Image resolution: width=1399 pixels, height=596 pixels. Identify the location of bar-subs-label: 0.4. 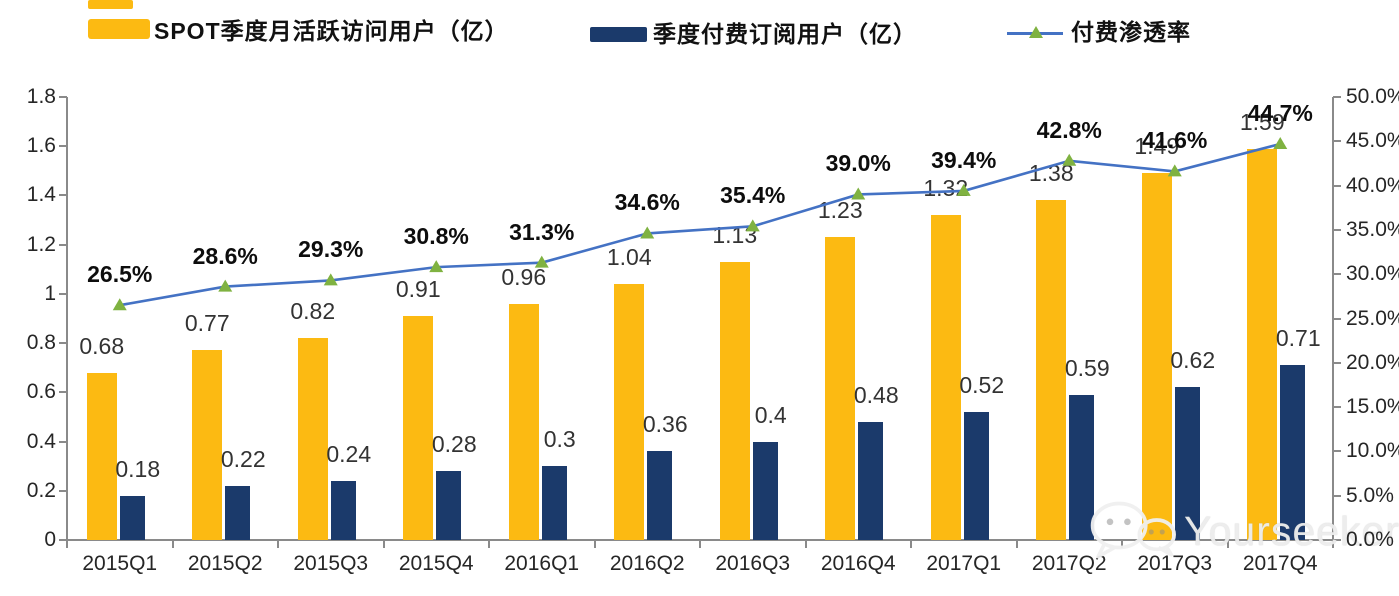
(770, 414).